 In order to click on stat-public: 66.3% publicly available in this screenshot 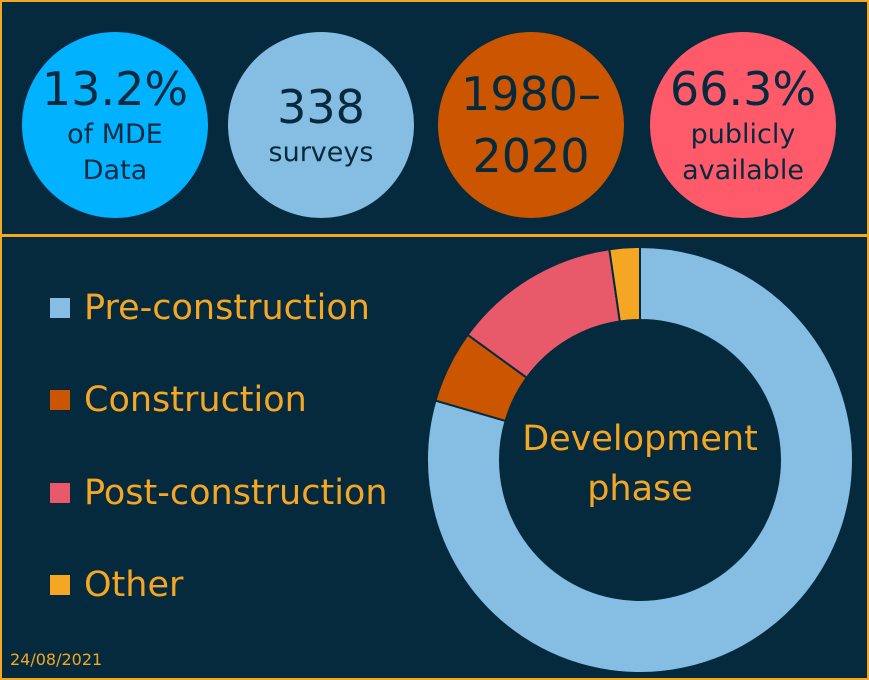, I will do `click(743, 125)`.